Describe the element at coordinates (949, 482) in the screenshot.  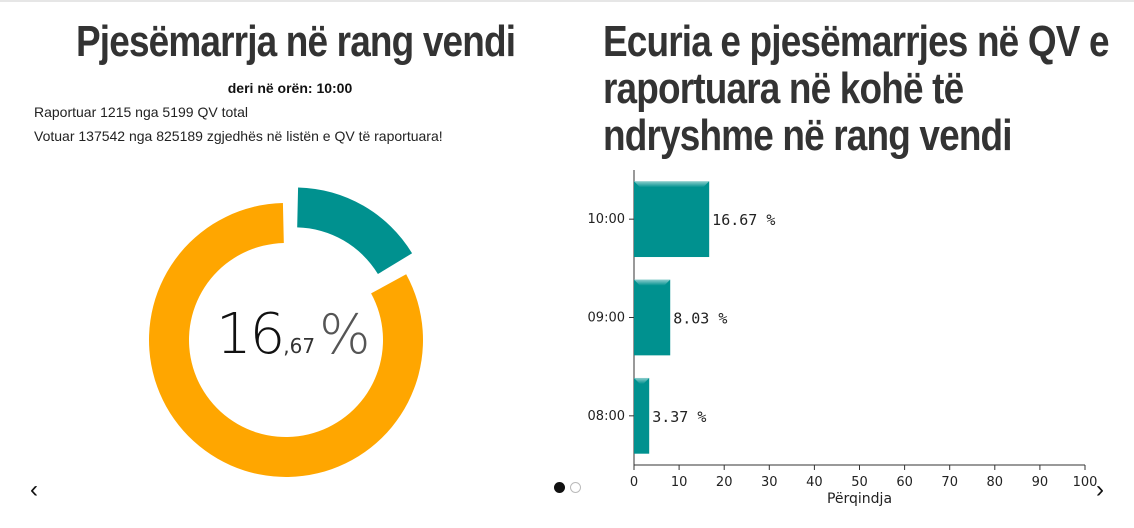
I see `x-tick-label: 70` at that location.